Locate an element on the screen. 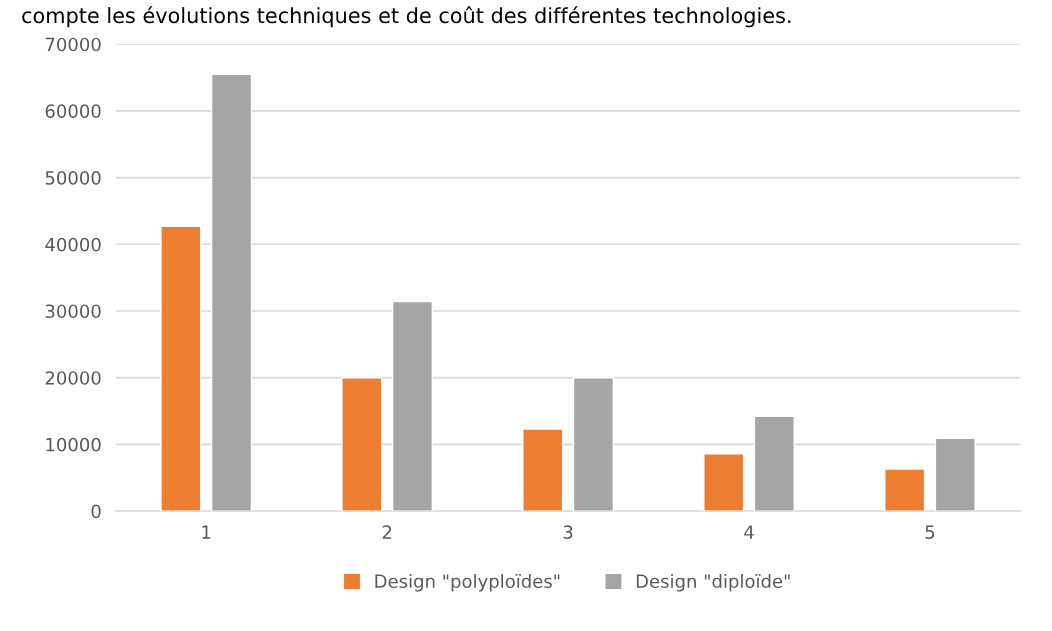 This screenshot has height=631, width=1052. y-tick-label: 40000 is located at coordinates (73, 244).